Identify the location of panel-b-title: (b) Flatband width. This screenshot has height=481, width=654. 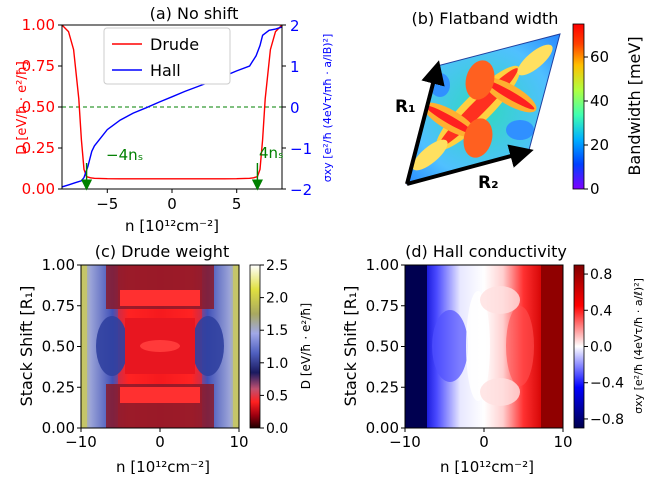
(485, 18).